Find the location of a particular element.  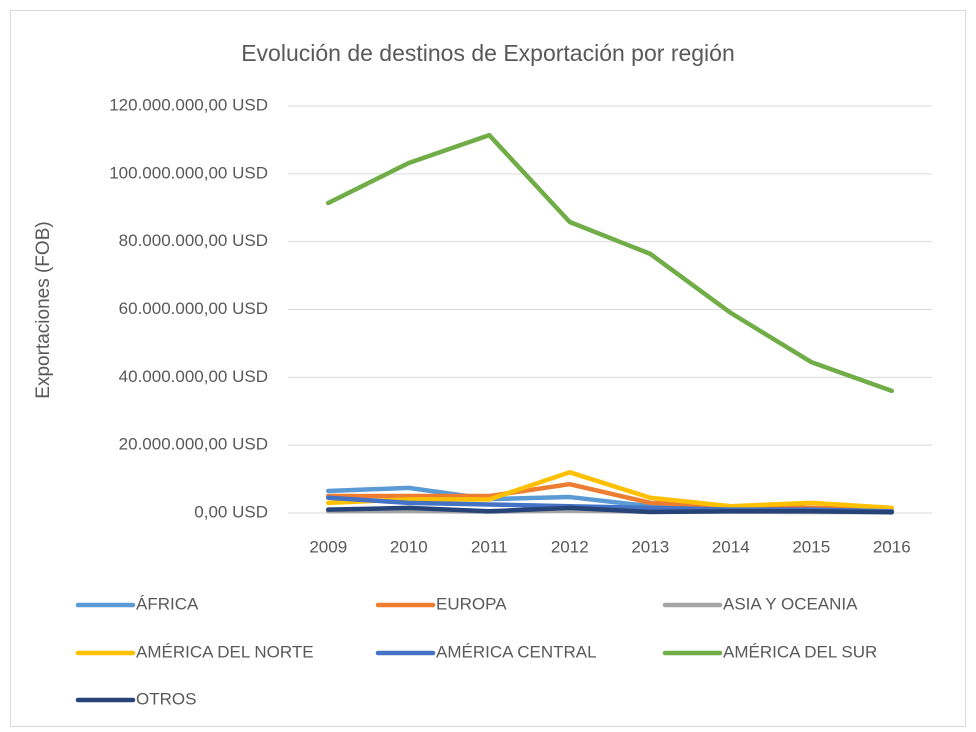

x-tick-label: 2016 is located at coordinates (892, 546).